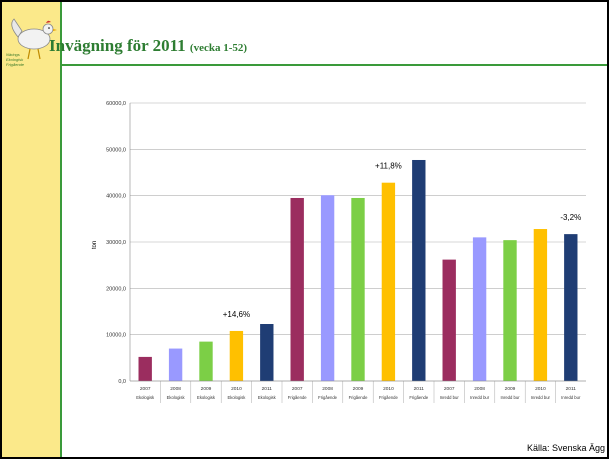 Image resolution: width=609 pixels, height=459 pixels. What do you see at coordinates (33, 59) in the screenshot?
I see `logo-text: Närings Ekologisk Frigående` at bounding box center [33, 59].